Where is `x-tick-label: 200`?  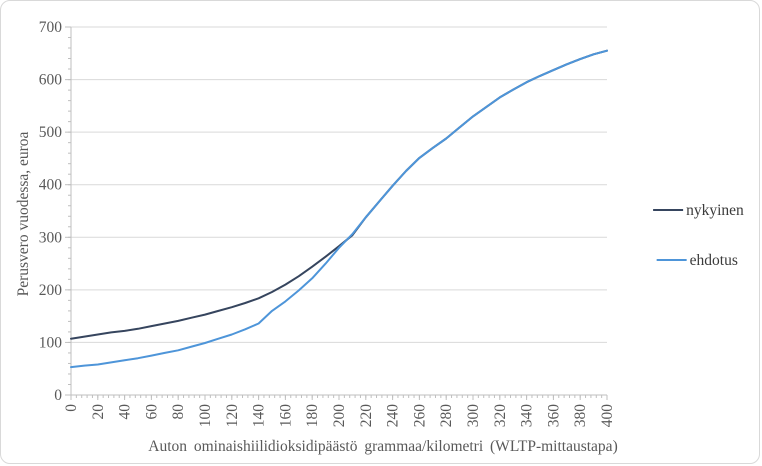 x-tick-label: 200 is located at coordinates (339, 416).